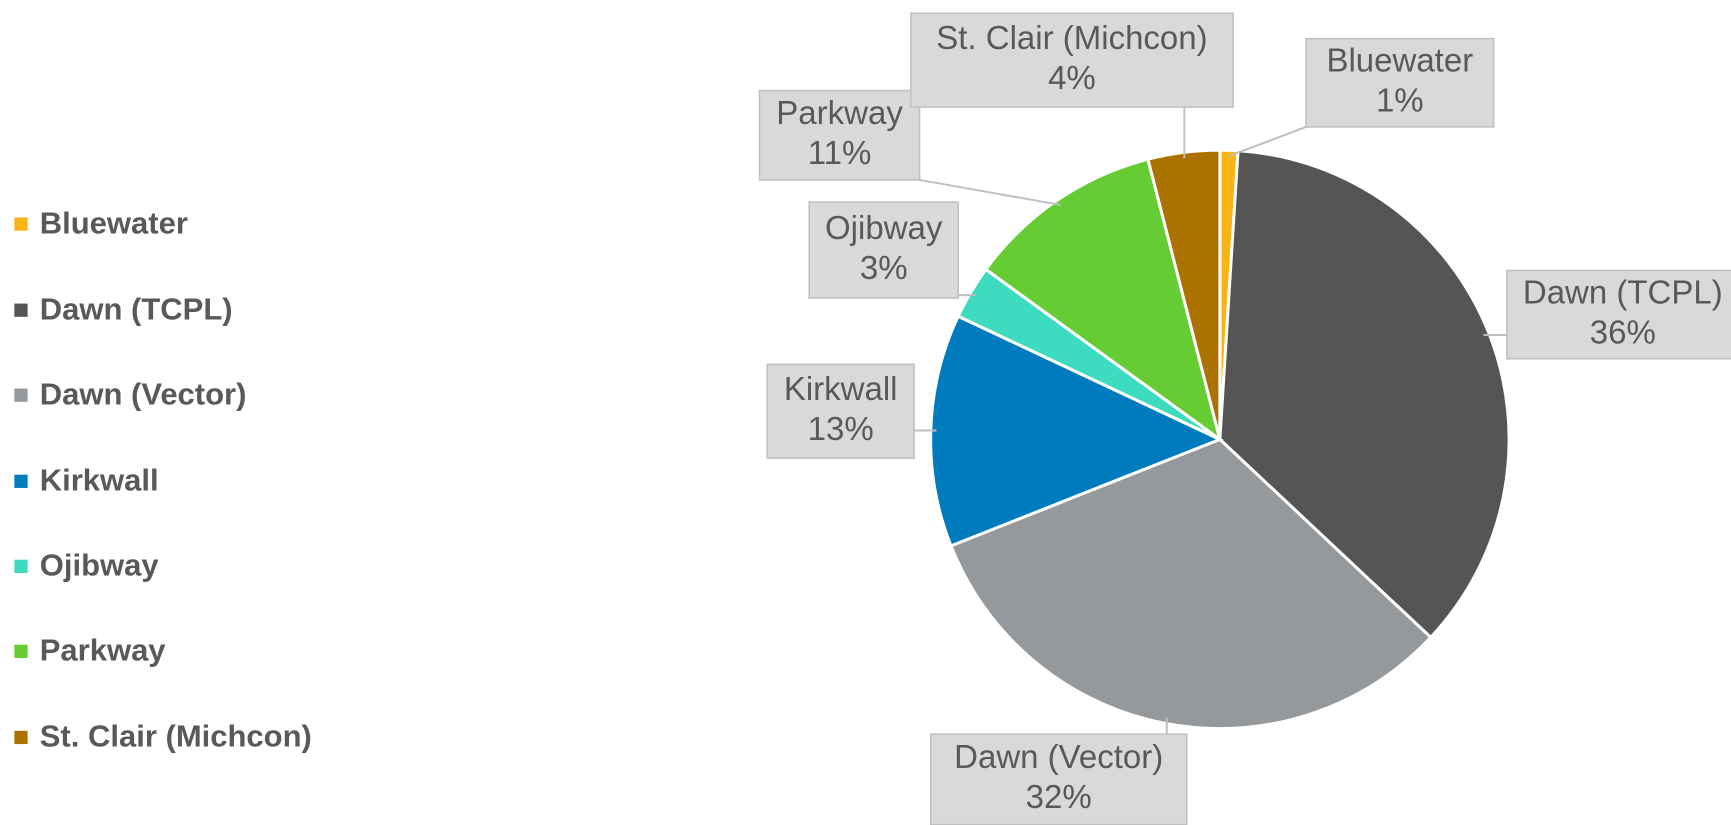  I want to click on legend-label: Parkway, so click(103, 650).